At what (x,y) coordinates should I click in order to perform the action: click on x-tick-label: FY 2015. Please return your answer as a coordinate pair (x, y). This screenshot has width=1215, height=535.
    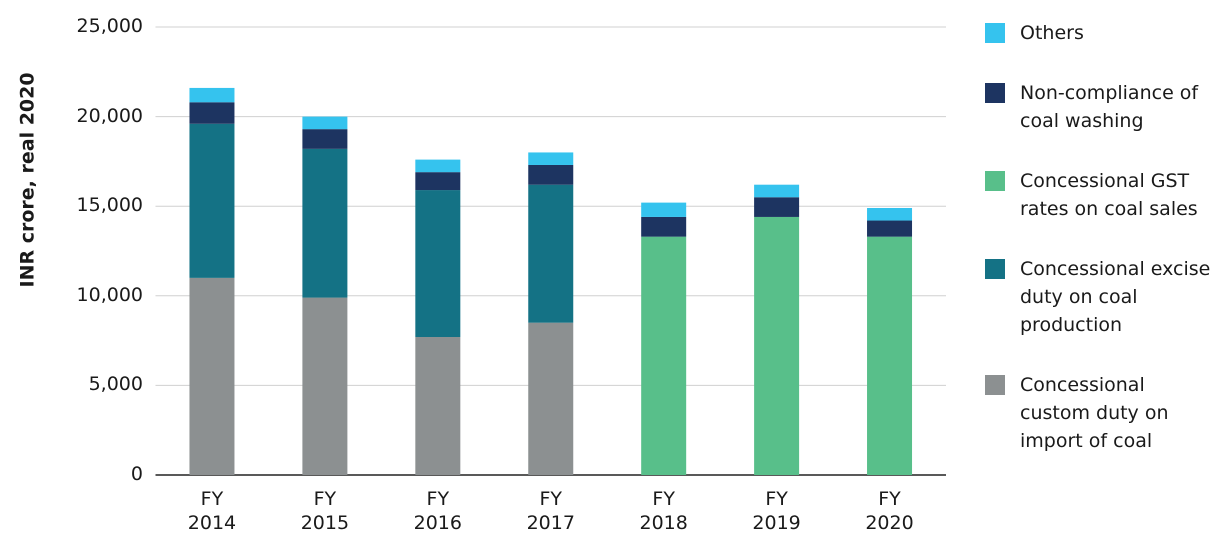
    Looking at the image, I should click on (325, 511).